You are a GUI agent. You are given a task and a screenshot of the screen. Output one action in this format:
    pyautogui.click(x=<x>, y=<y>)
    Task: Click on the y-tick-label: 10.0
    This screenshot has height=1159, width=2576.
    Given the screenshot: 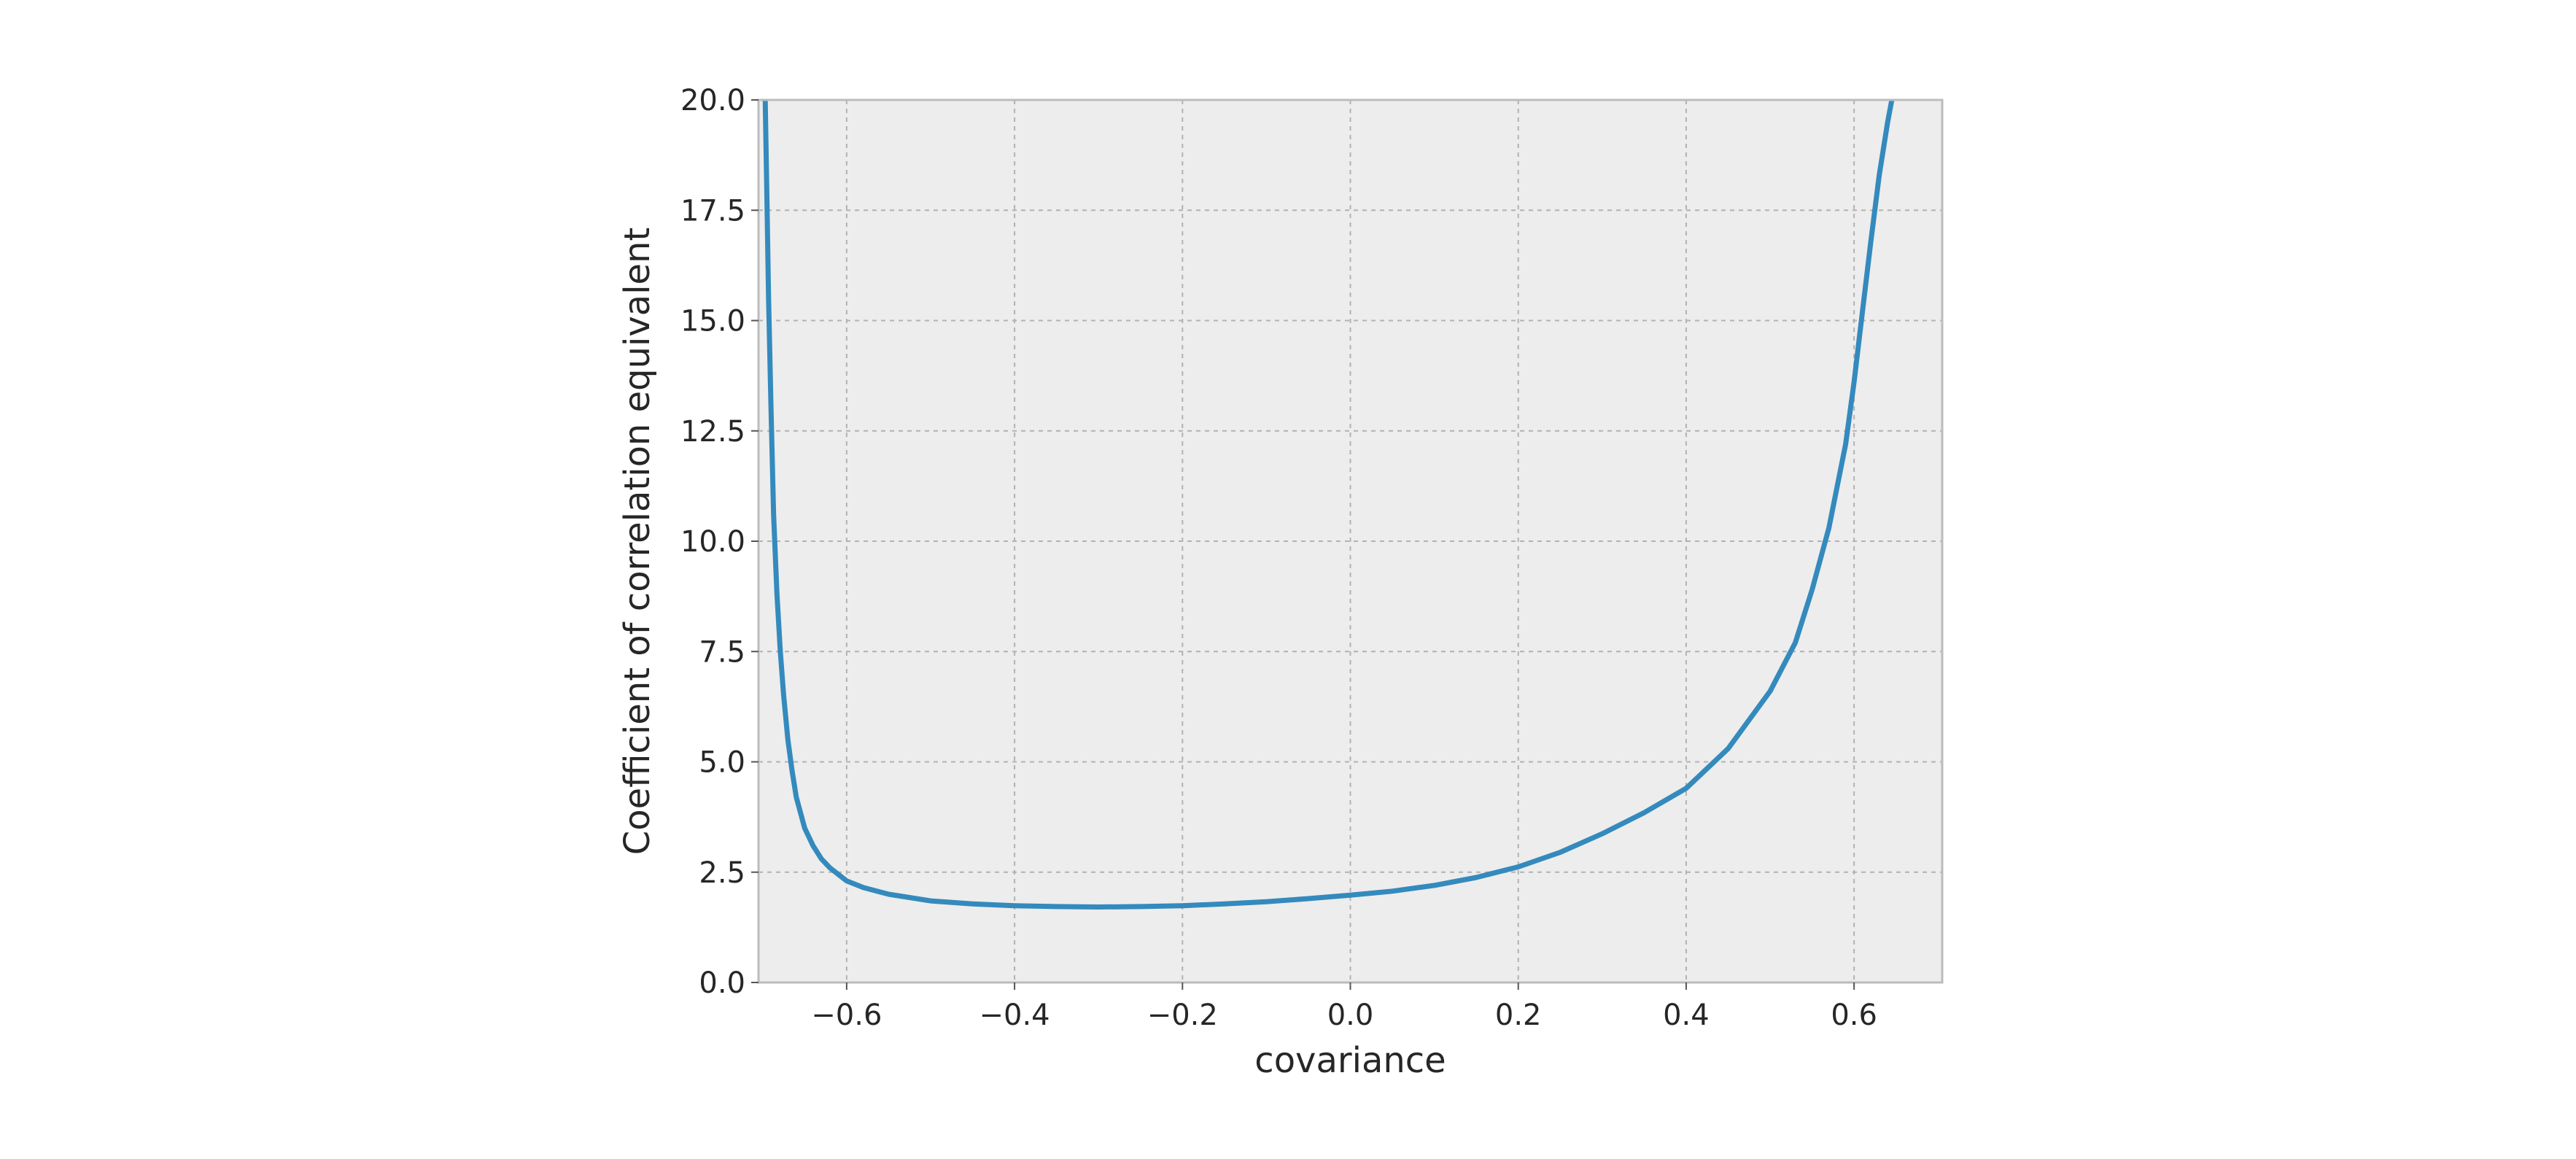 What is the action you would take?
    pyautogui.click(x=713, y=542)
    